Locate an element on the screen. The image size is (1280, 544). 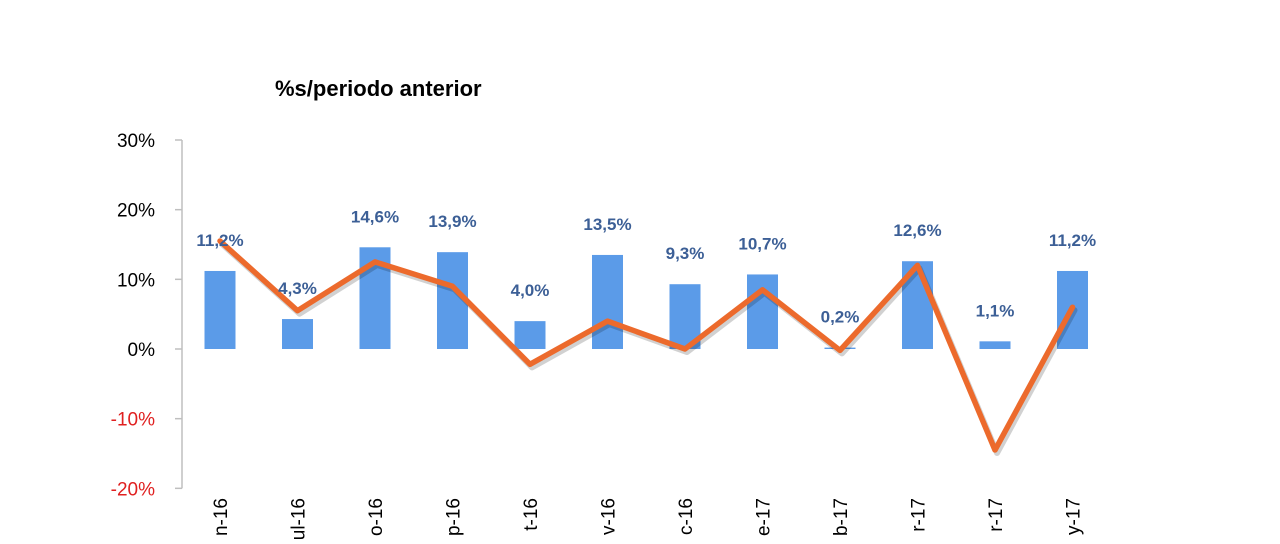
data-label: 13,9% is located at coordinates (452, 221).